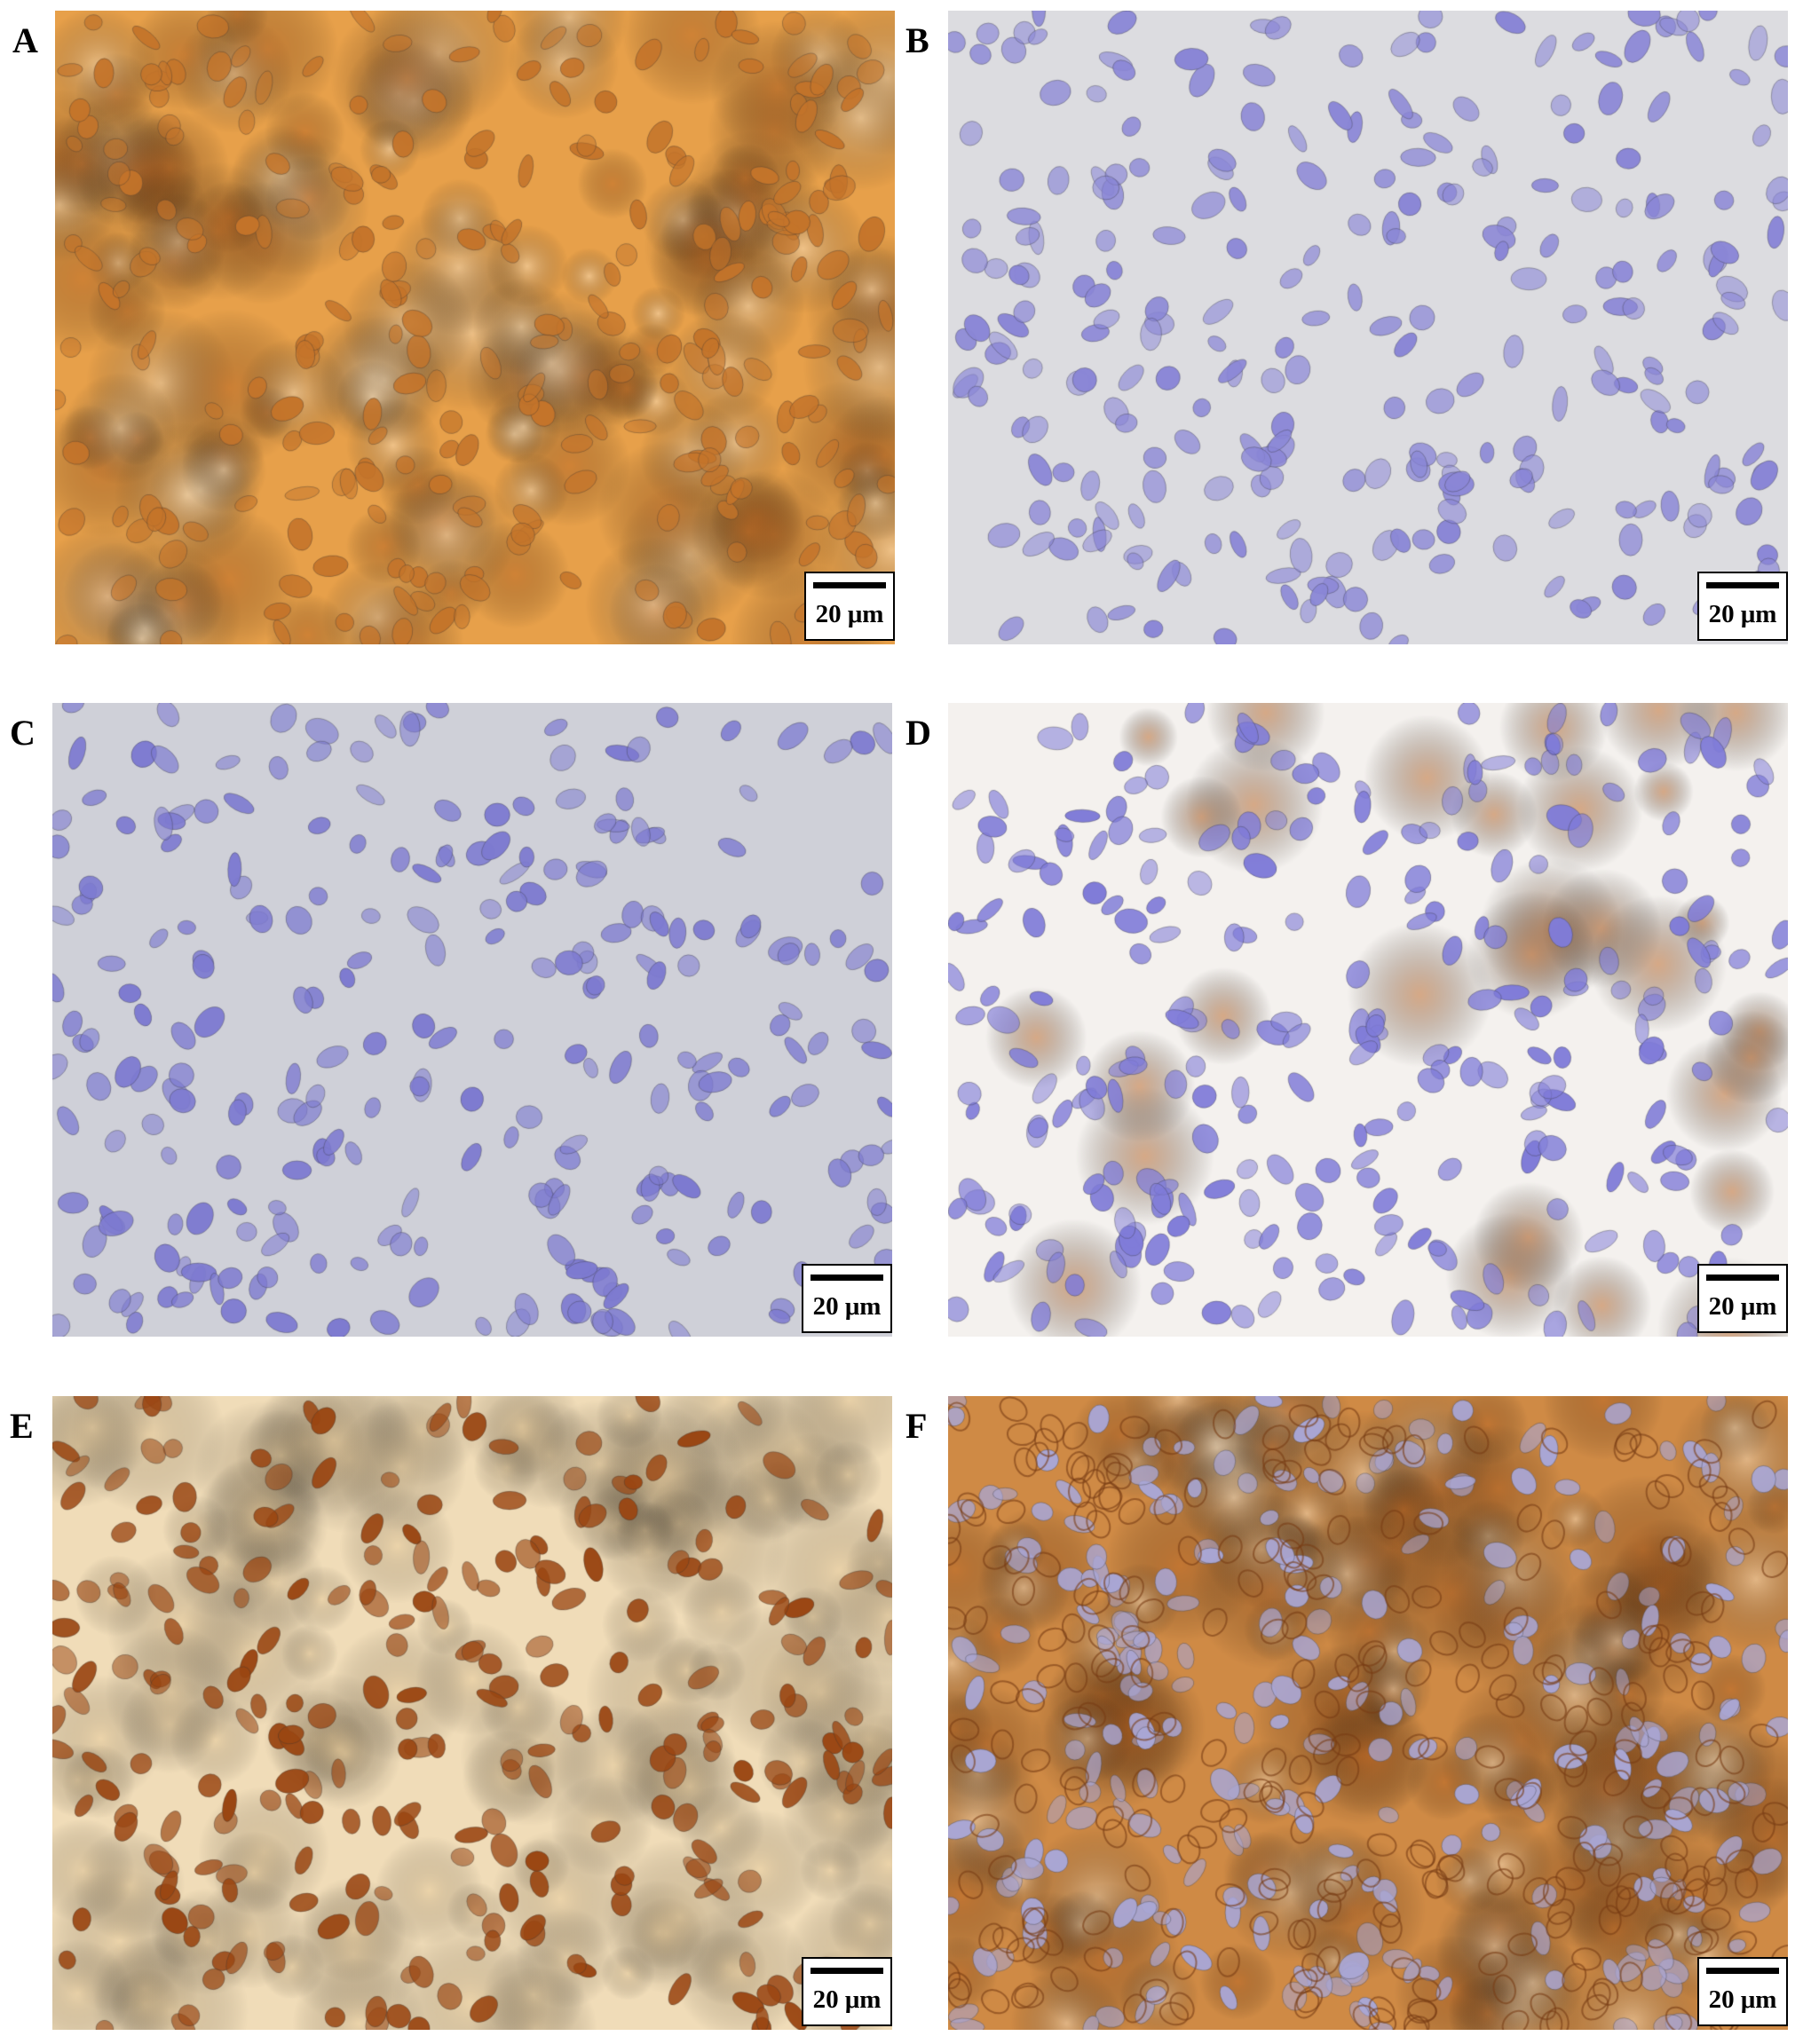  Describe the element at coordinates (22, 1426) in the screenshot. I see `panel-label-e: E` at that location.